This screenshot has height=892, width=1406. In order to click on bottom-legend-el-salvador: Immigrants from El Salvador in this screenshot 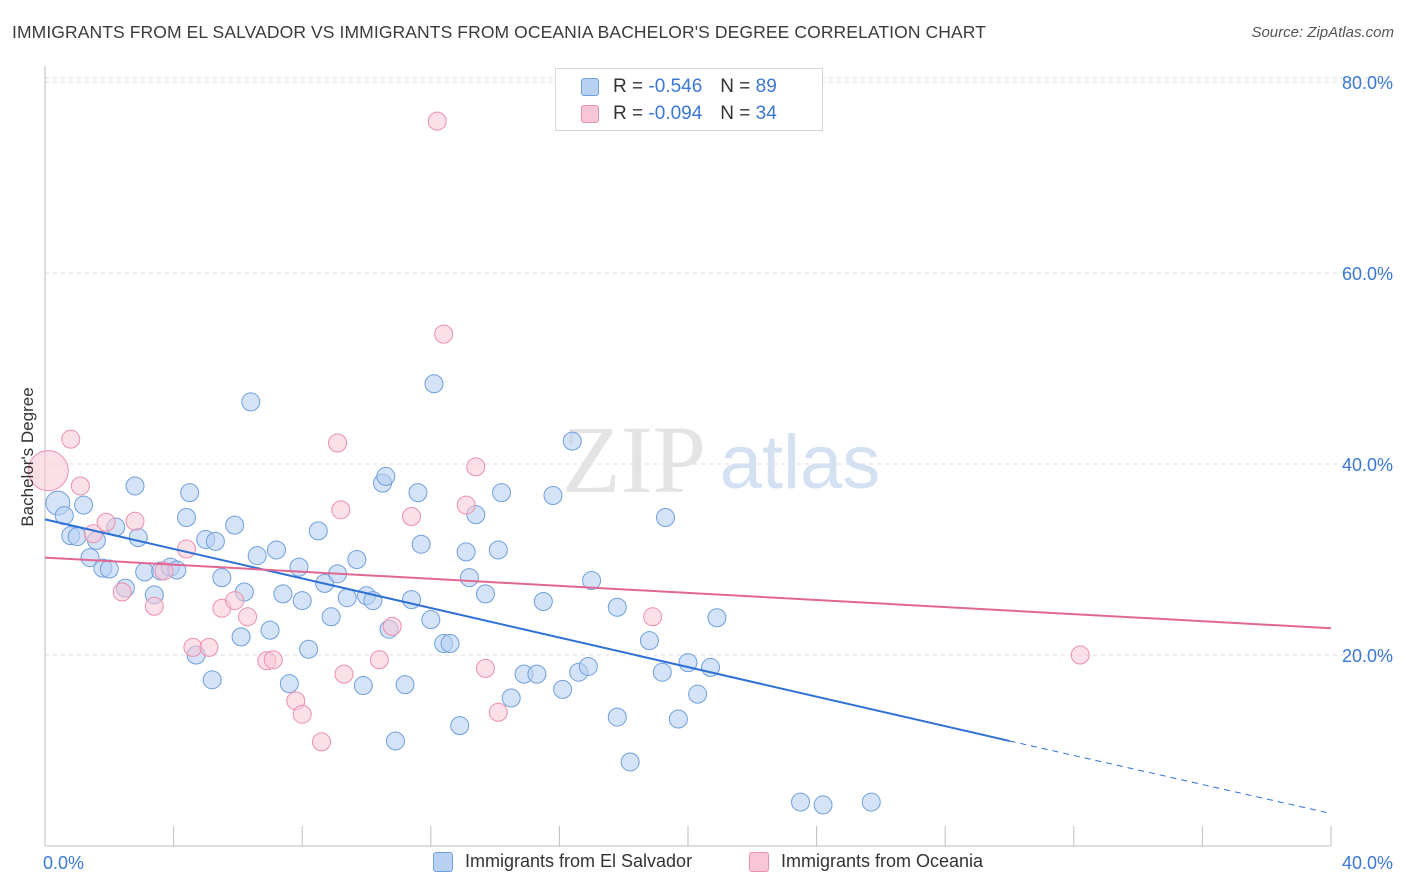, I will do `click(562, 861)`.